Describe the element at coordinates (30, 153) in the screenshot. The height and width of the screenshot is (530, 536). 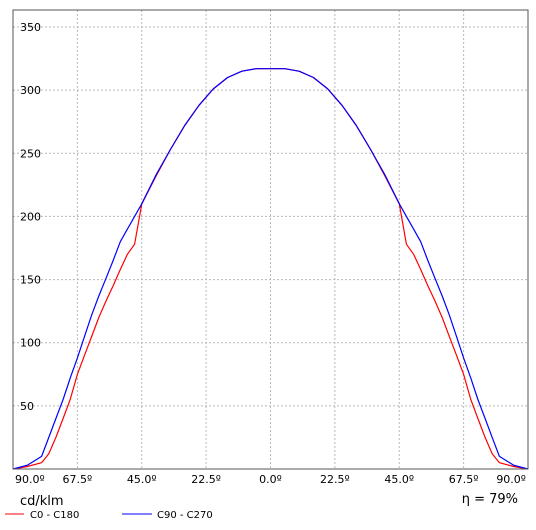
I see `y-tick-label: 250` at that location.